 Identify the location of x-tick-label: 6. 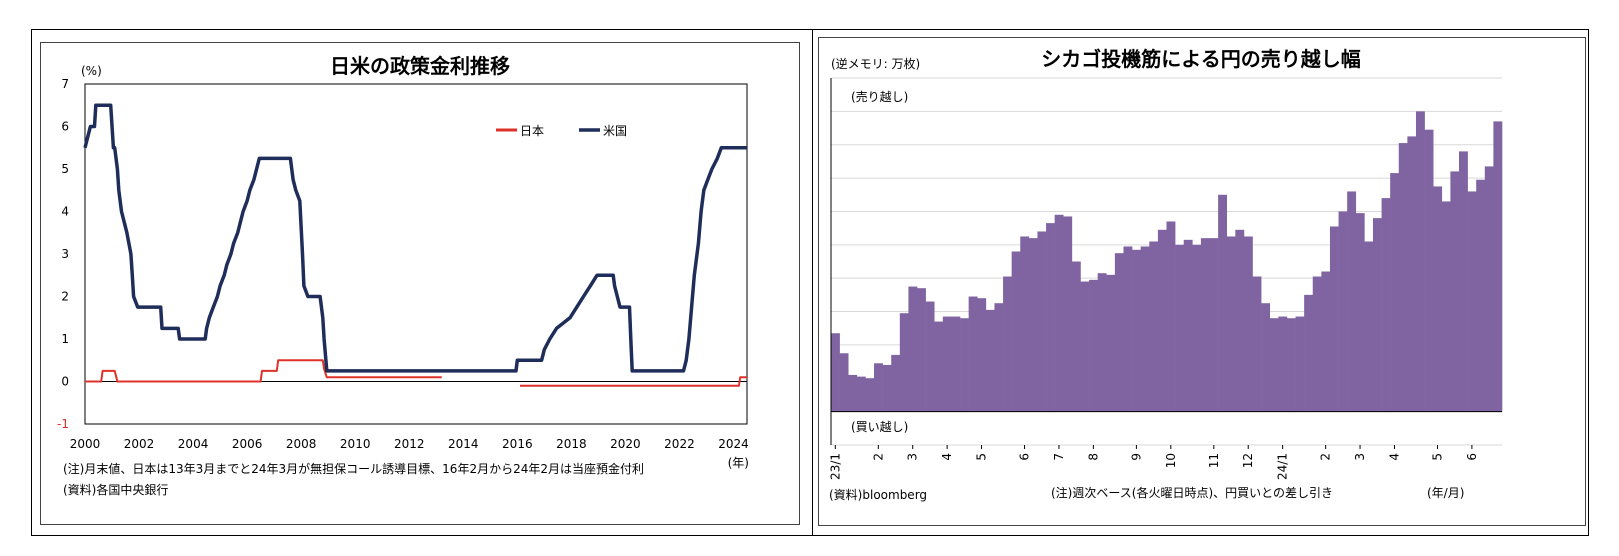
(1472, 457).